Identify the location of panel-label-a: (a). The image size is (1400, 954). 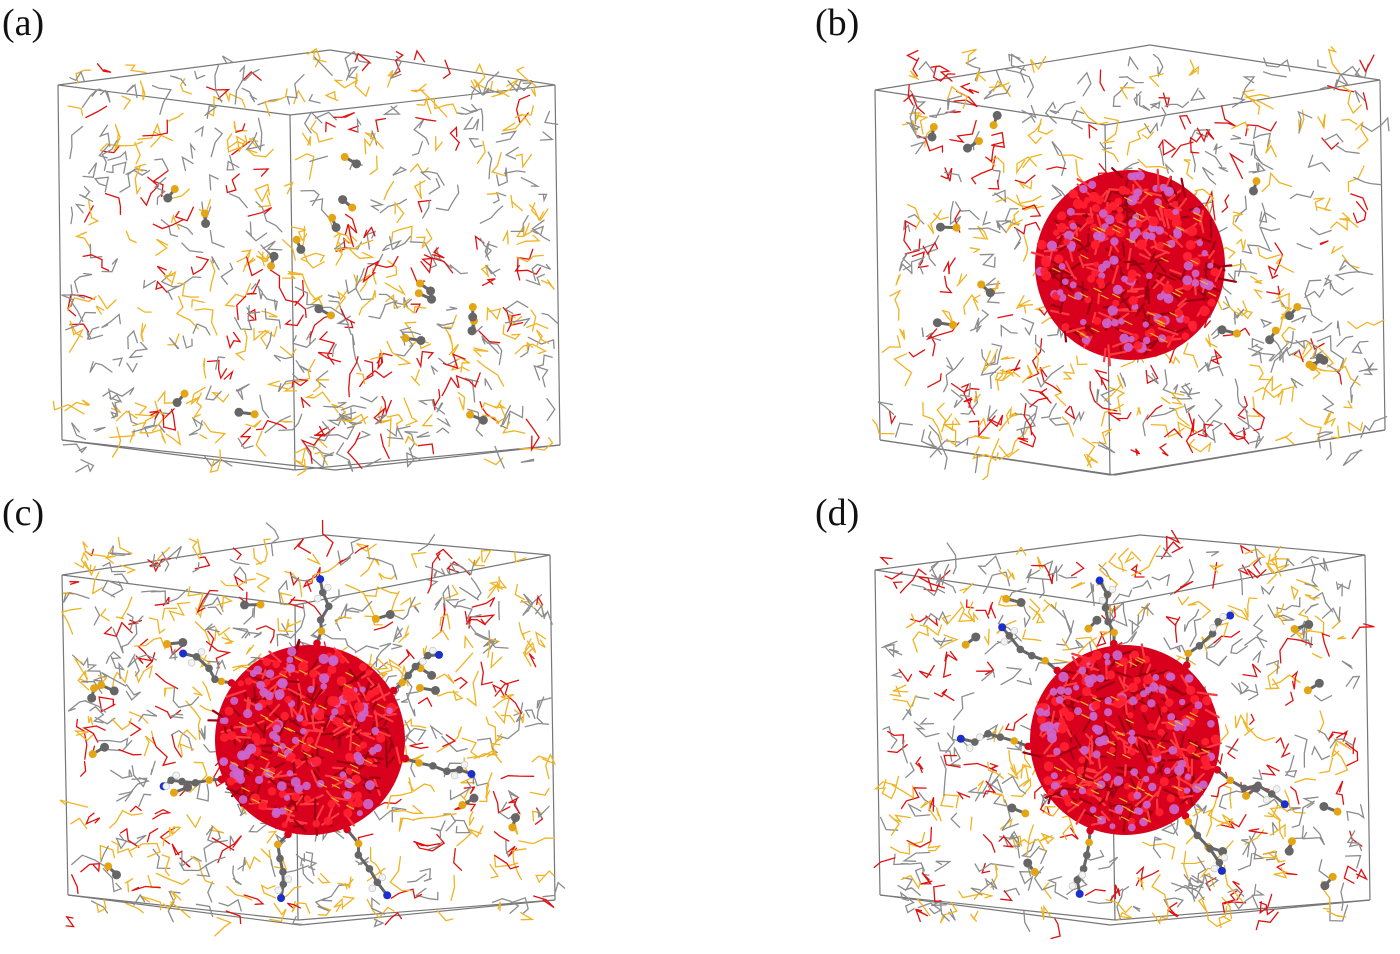
(23, 23).